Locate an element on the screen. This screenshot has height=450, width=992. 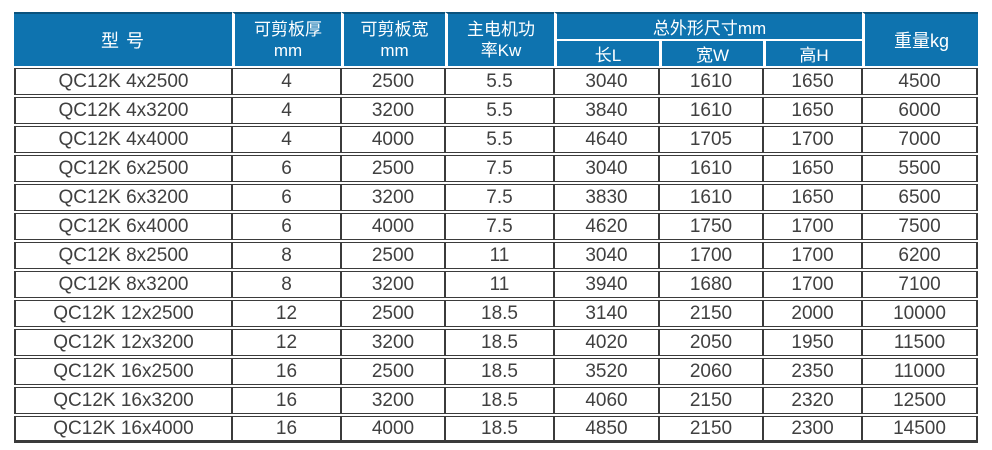
table-row: QC12K 16x4000 16 4000 18.5 4850 2150 2300 14500 is located at coordinates (496, 429).